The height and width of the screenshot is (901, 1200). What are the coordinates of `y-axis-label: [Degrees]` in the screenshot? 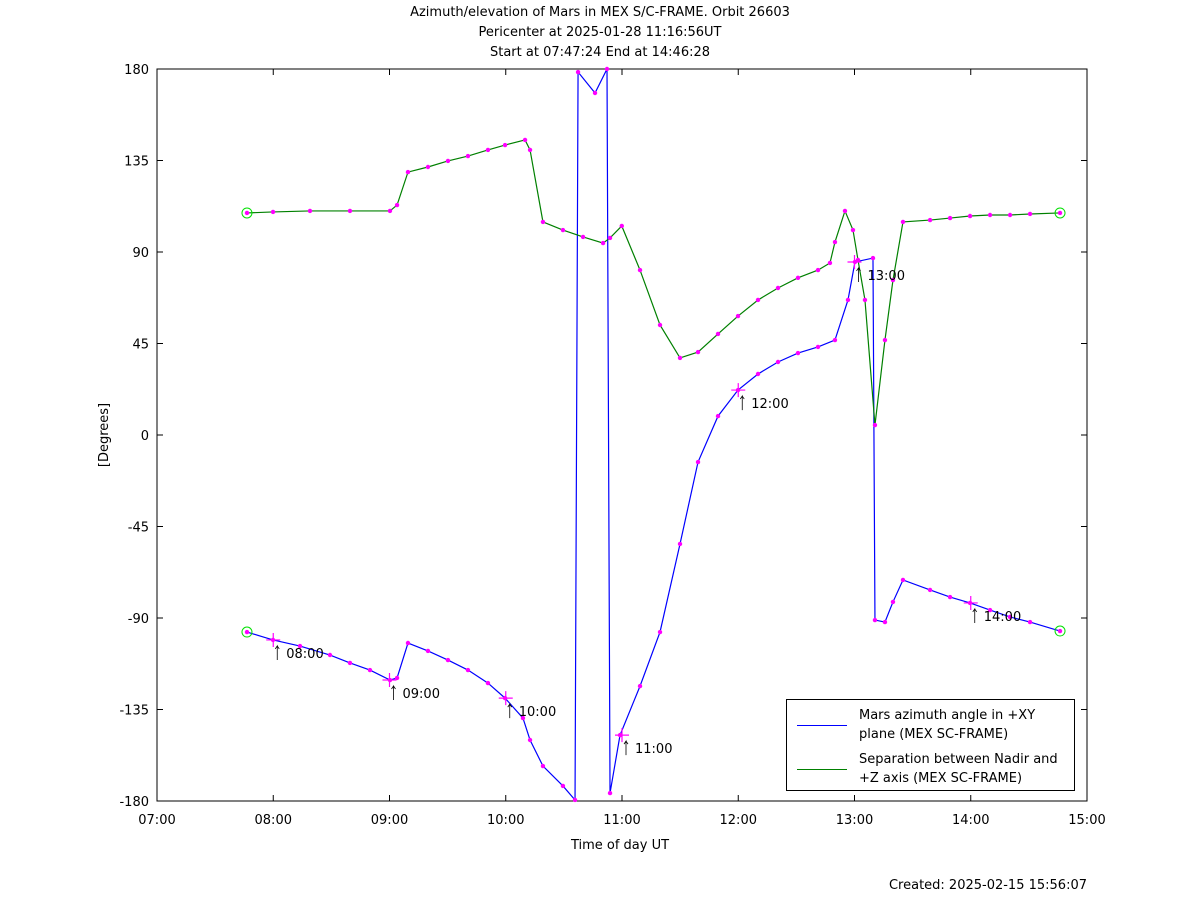 It's located at (104, 435).